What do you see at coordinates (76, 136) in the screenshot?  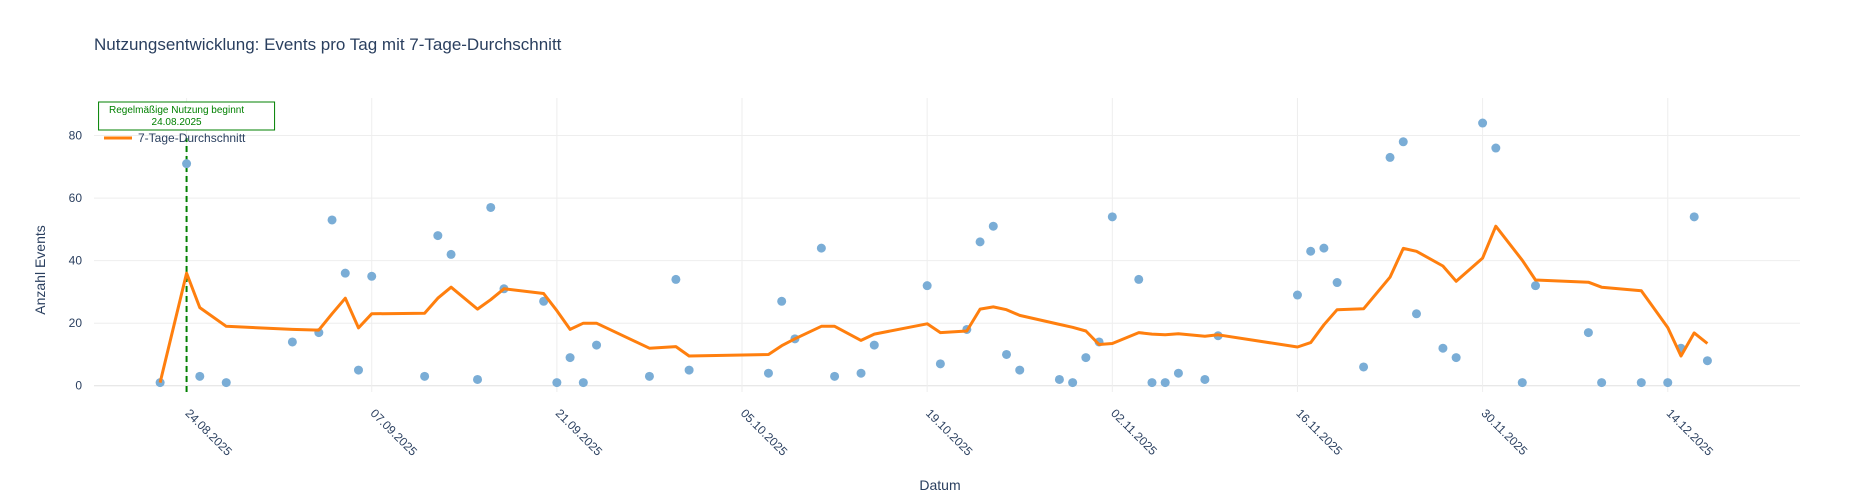 I see `y-tick-label: 80` at bounding box center [76, 136].